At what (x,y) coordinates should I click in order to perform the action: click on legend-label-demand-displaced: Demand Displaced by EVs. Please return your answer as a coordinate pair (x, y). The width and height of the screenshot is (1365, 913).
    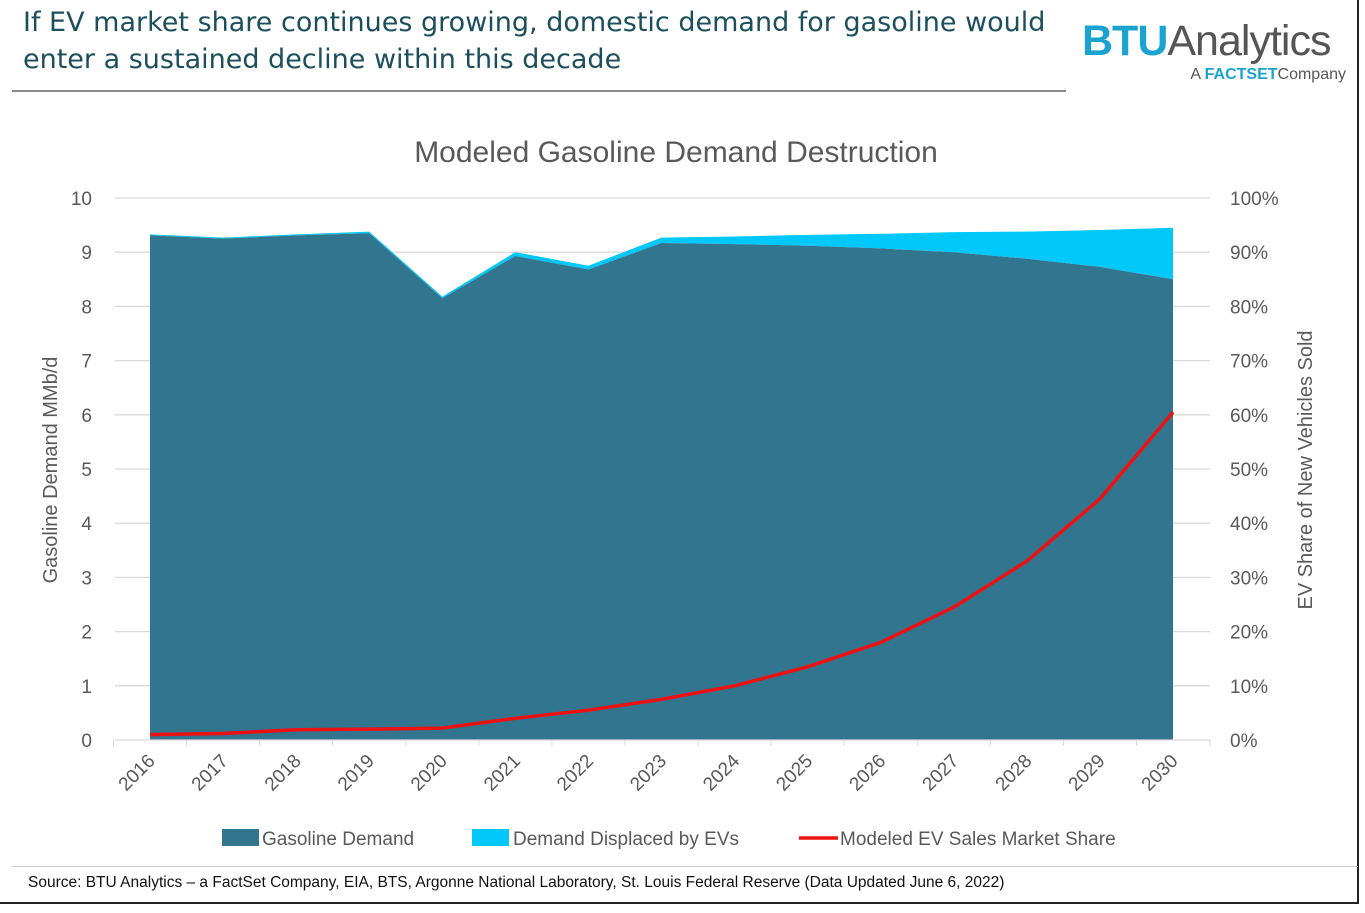
    Looking at the image, I should click on (626, 839).